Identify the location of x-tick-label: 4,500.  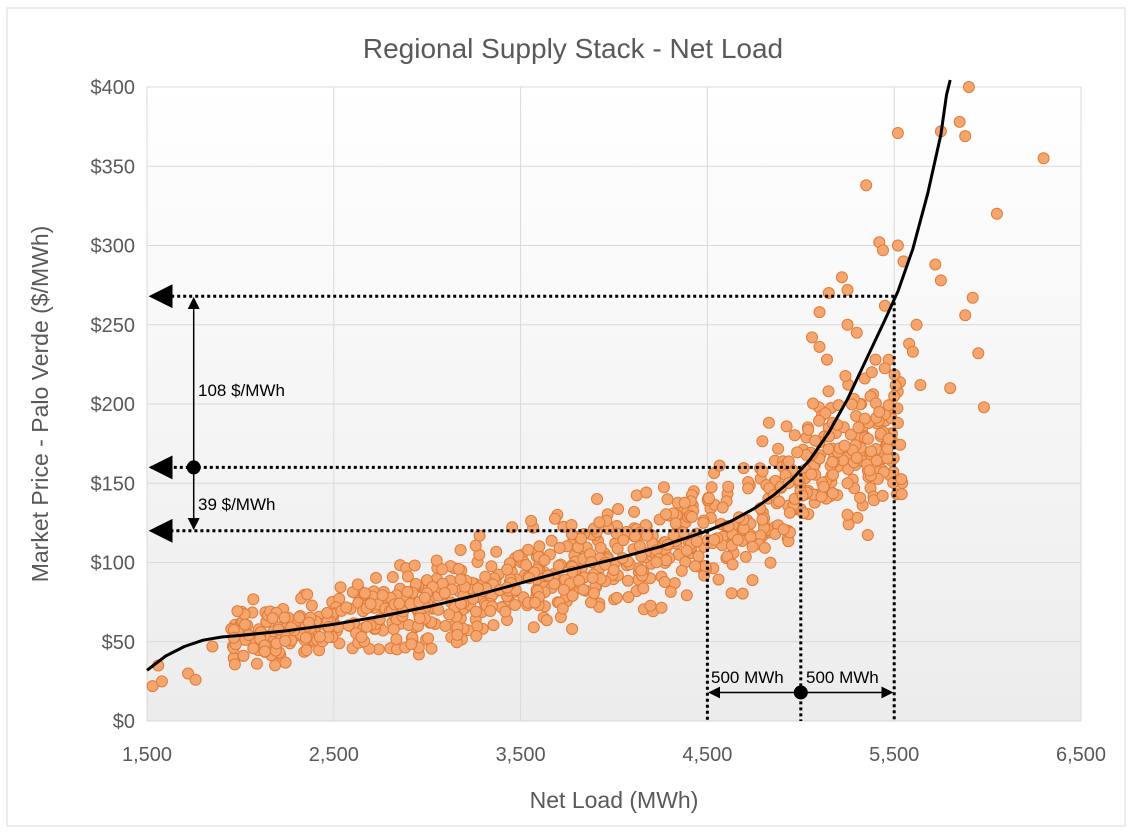
(707, 755).